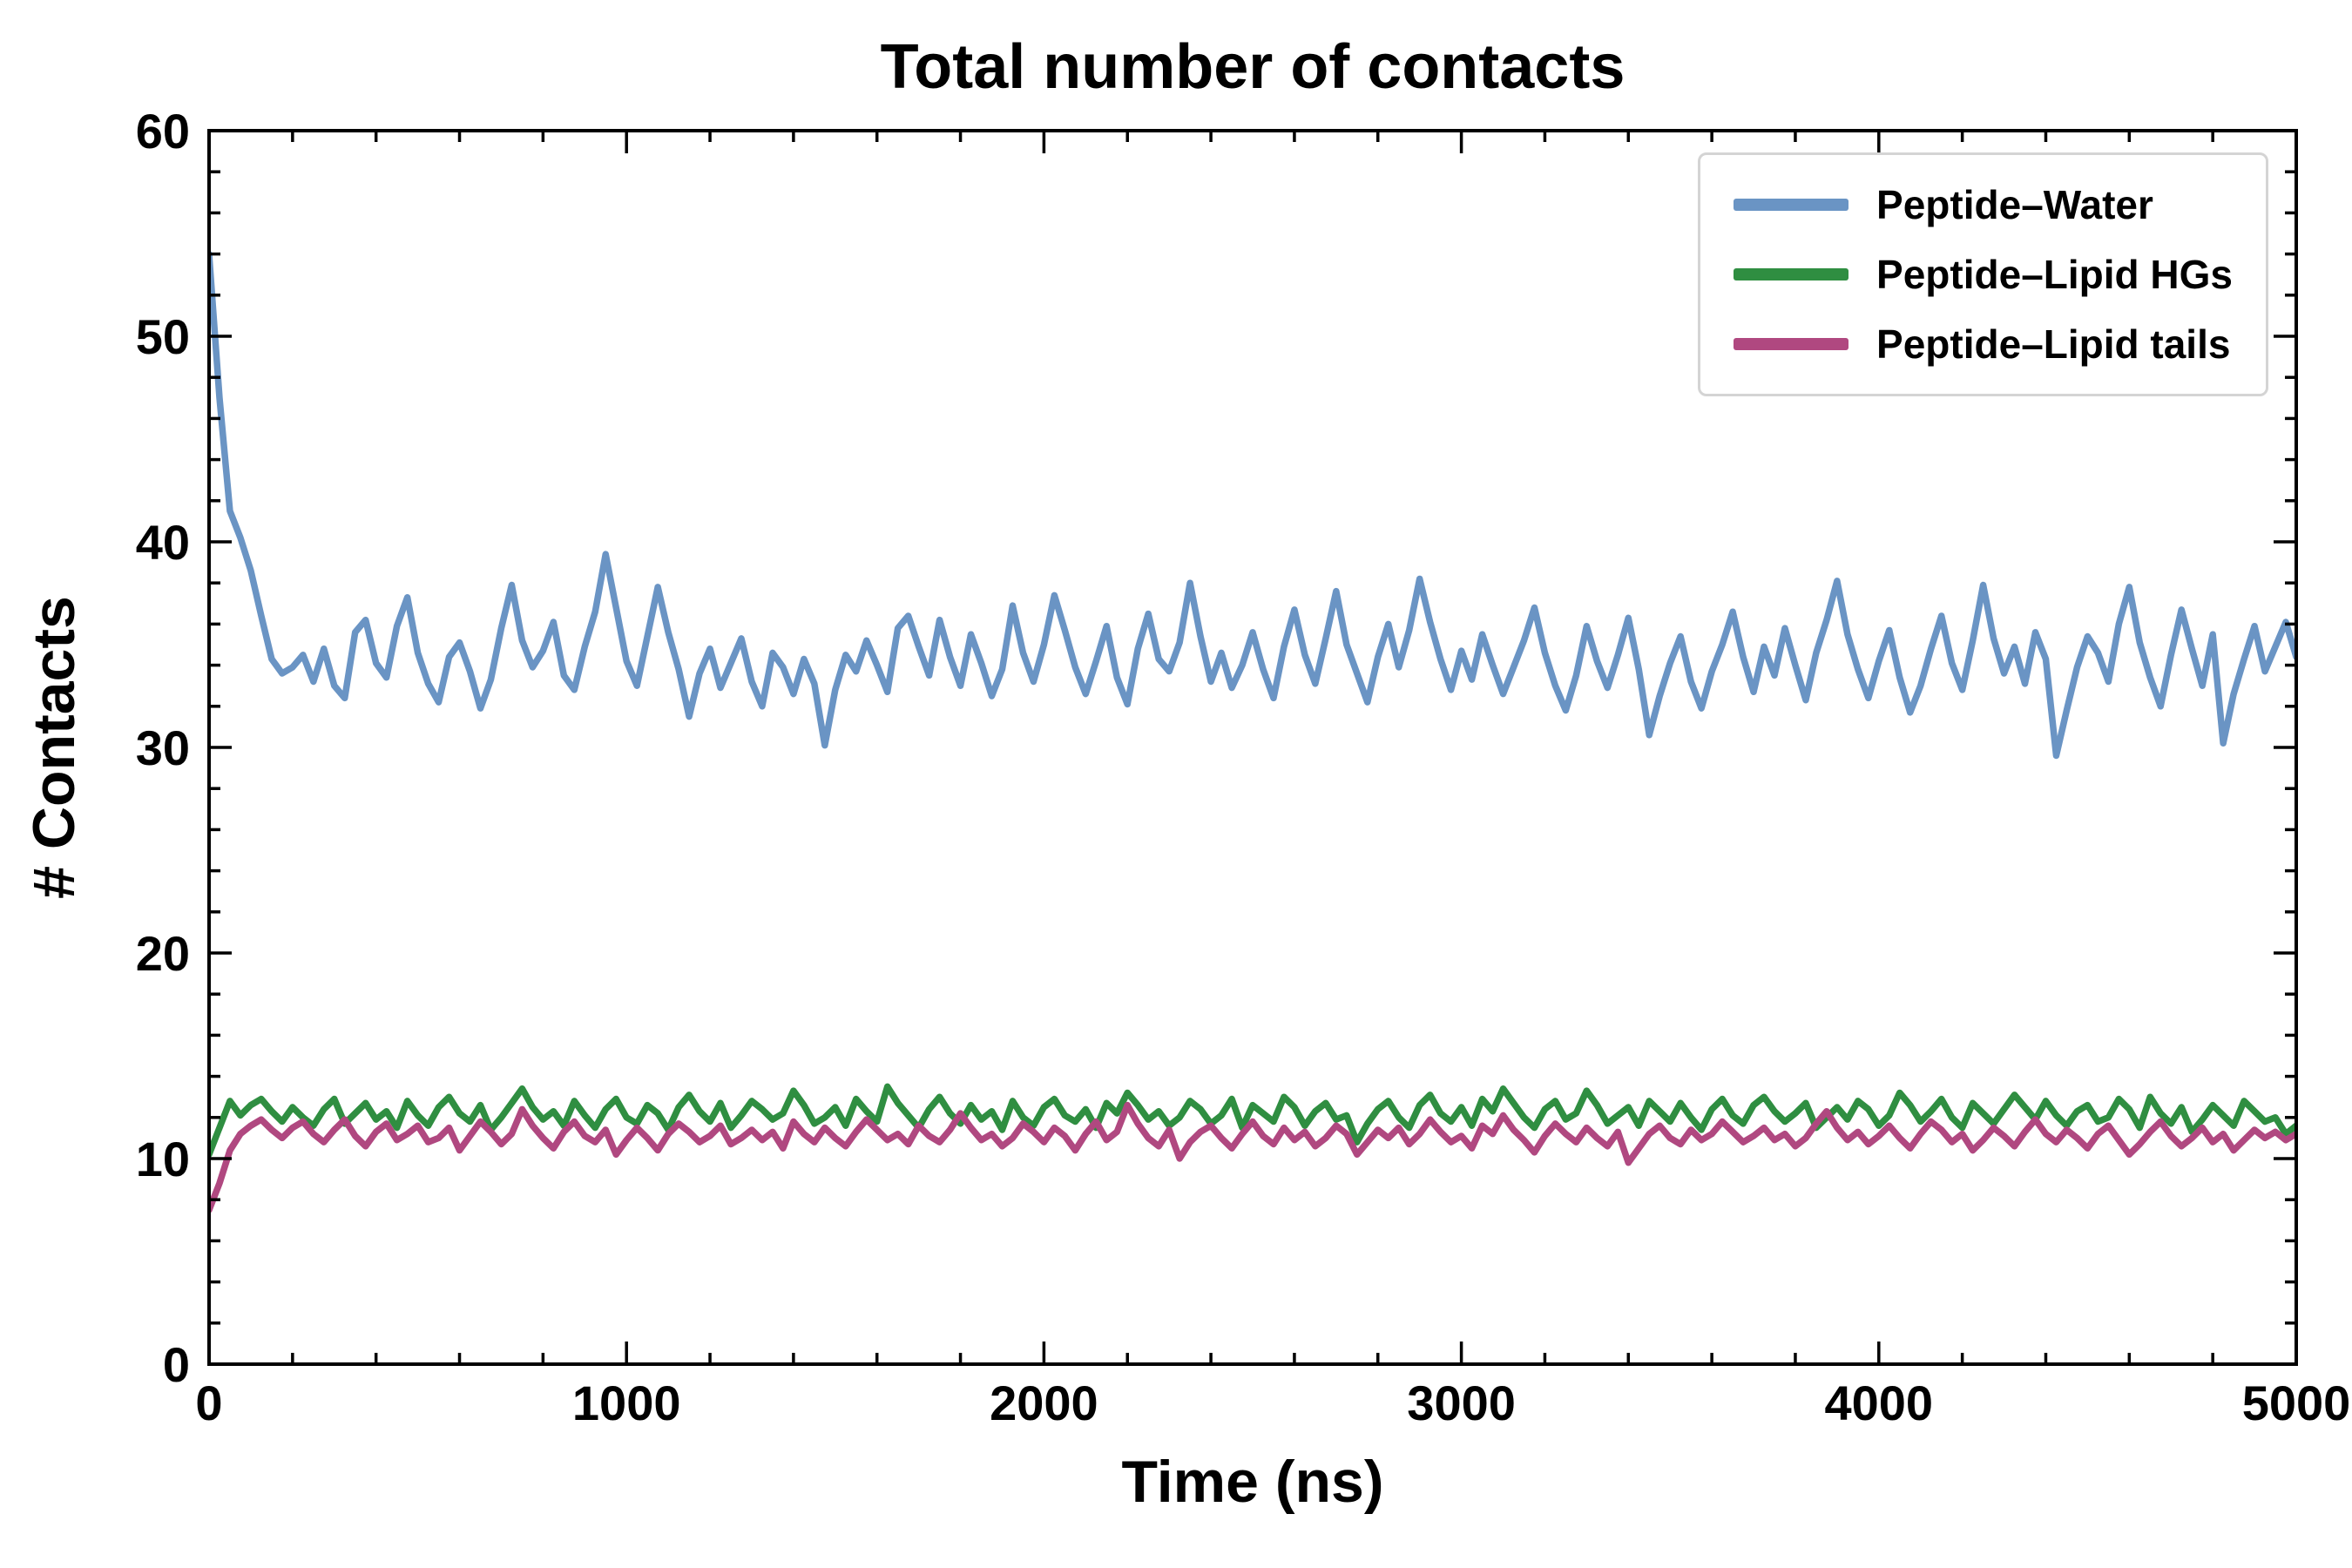 Image resolution: width=2352 pixels, height=1568 pixels. What do you see at coordinates (2014, 204) in the screenshot?
I see `legend-label: Peptide–Water` at bounding box center [2014, 204].